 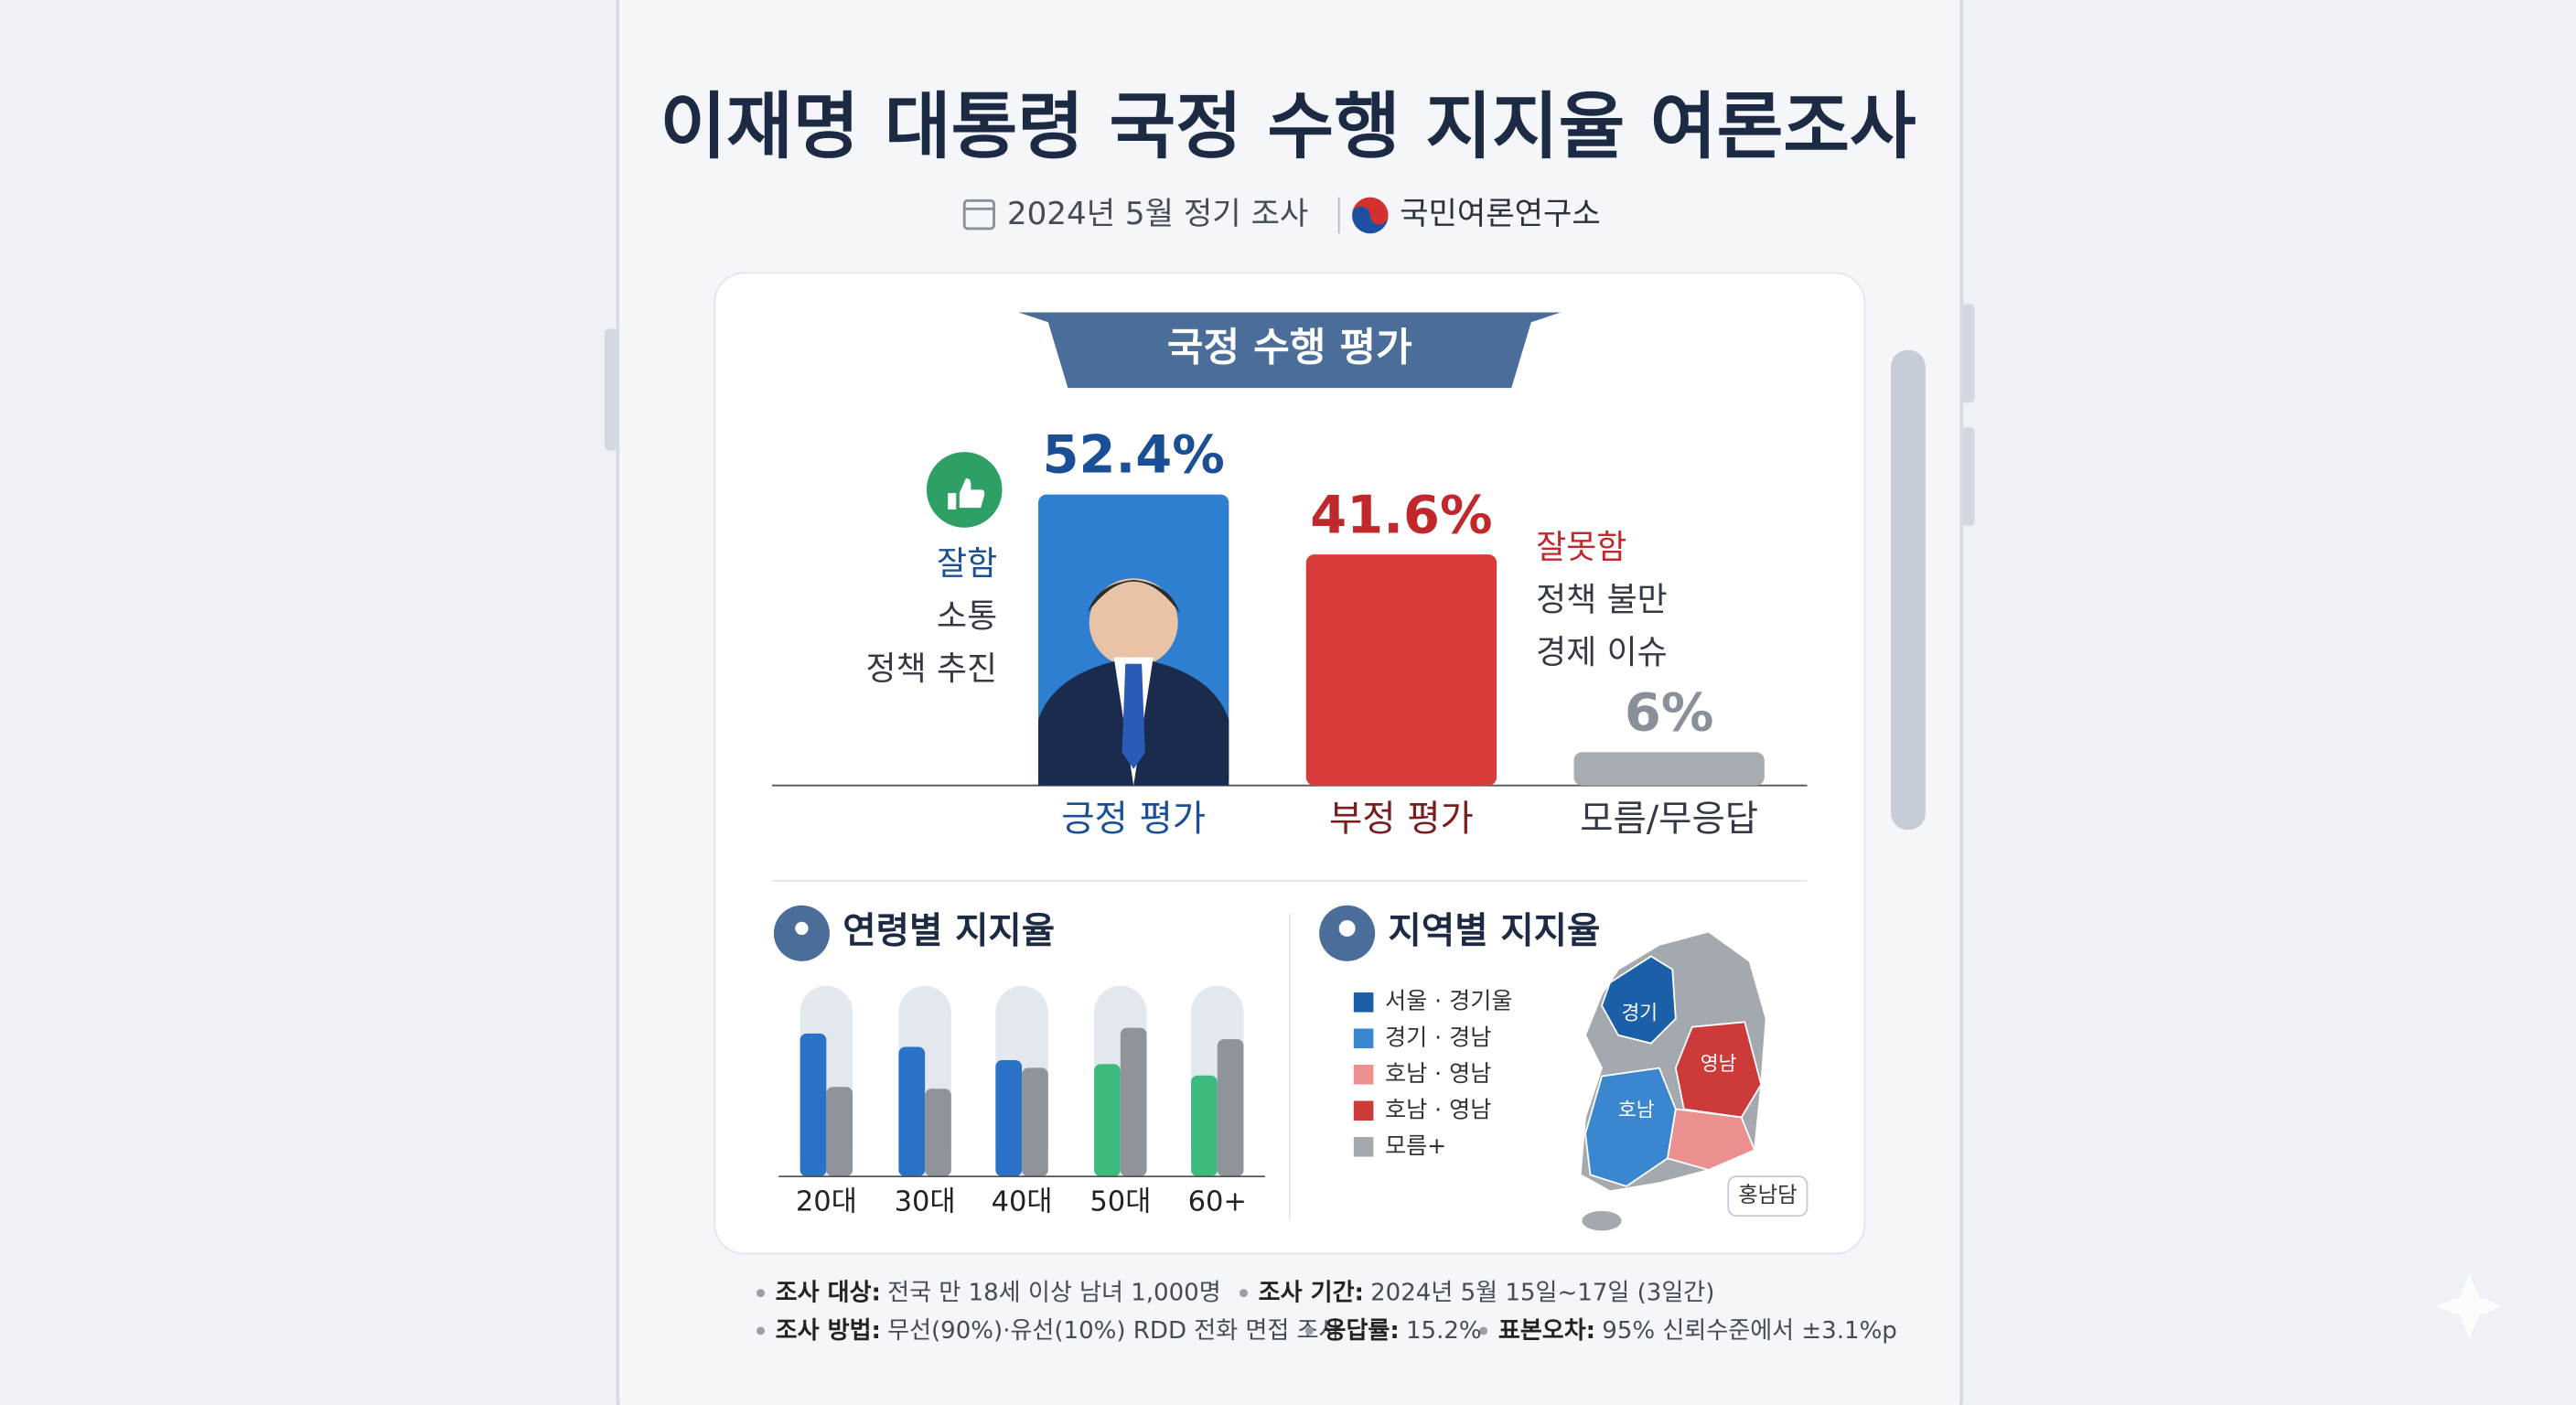 What do you see at coordinates (1133, 716) in the screenshot?
I see `portrait-tie` at bounding box center [1133, 716].